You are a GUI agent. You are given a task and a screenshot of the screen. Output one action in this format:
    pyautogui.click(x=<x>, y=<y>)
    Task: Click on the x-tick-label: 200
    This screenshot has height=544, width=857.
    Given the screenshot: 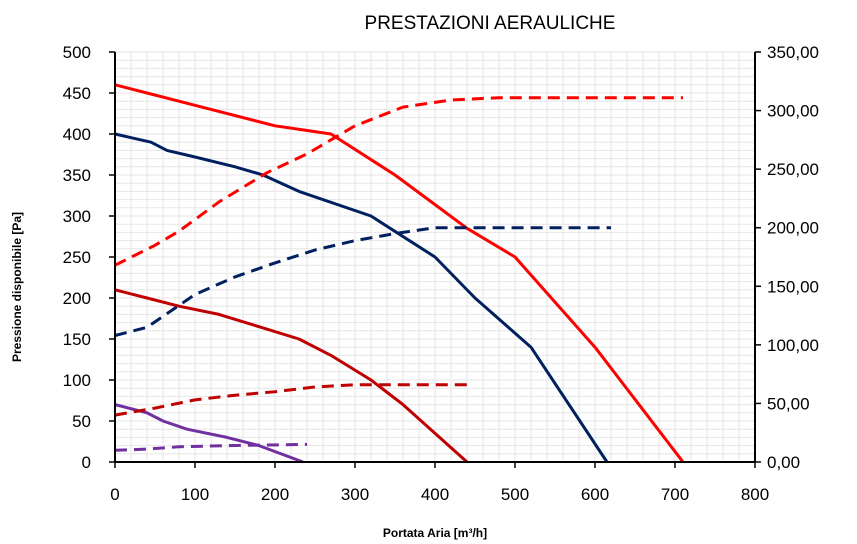 What is the action you would take?
    pyautogui.click(x=275, y=494)
    